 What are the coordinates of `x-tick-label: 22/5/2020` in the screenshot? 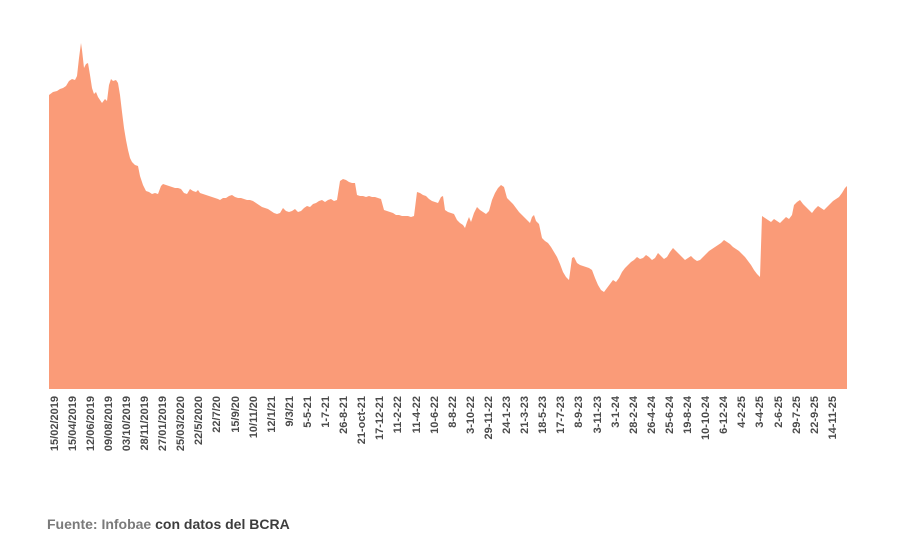 It's located at (199, 420).